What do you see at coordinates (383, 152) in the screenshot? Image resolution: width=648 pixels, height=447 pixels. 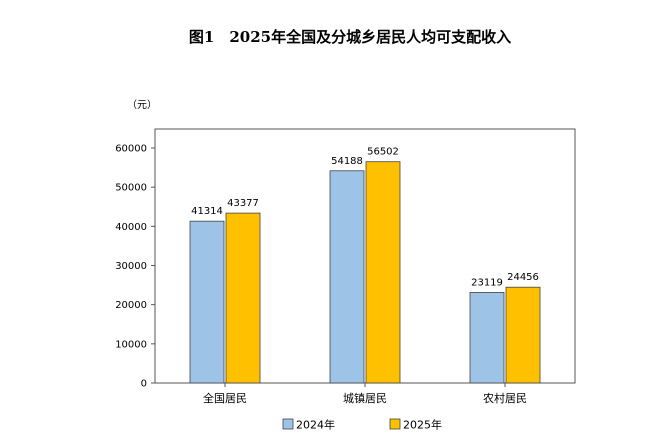 I see `bar-data-label: 56502` at bounding box center [383, 152].